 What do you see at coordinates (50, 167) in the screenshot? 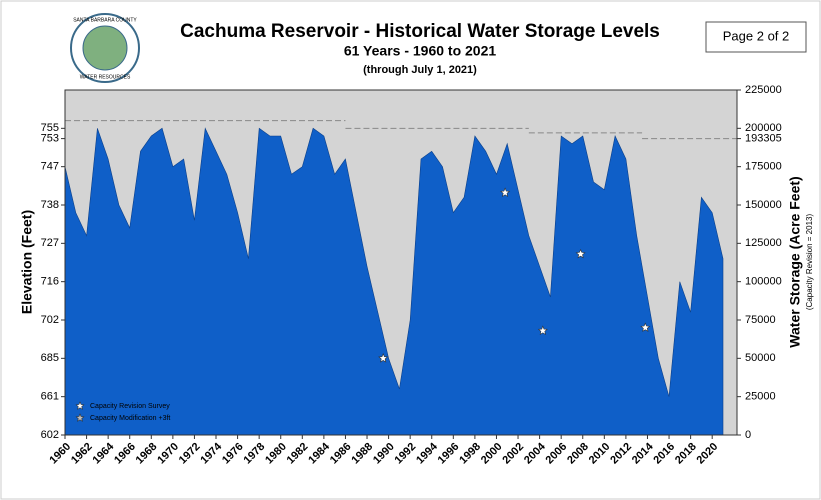
I see `y-tick-label: 747` at bounding box center [50, 167].